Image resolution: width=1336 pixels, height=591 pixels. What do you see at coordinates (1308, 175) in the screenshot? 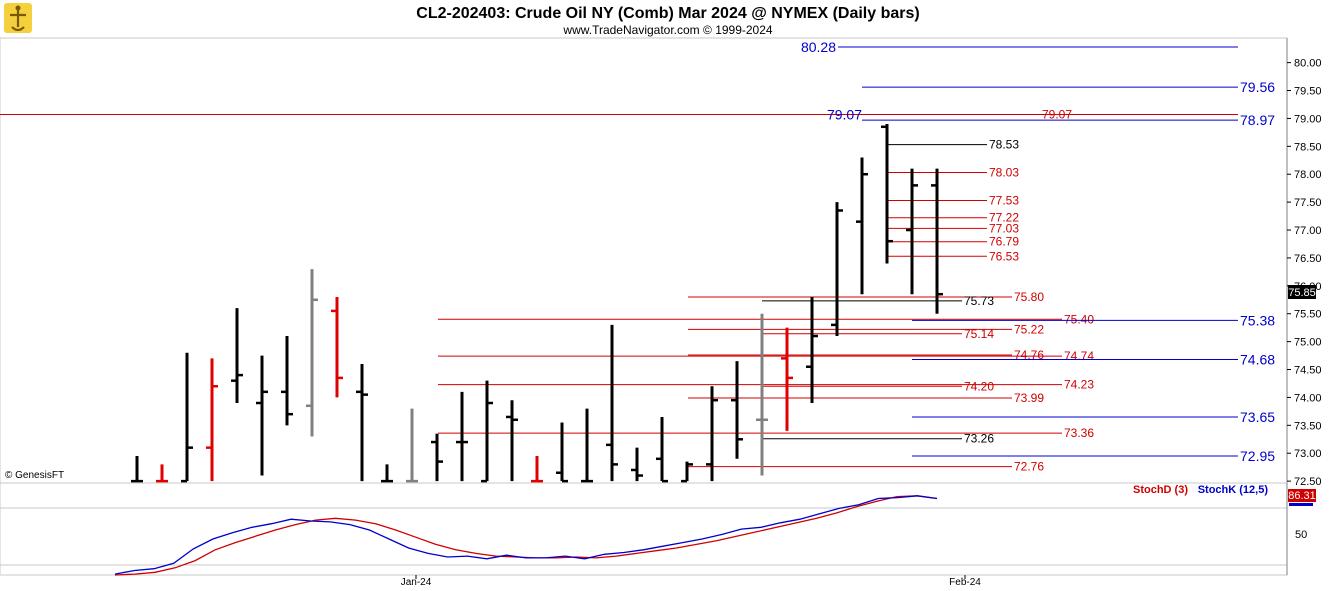
I see `price-tick-label: 78.00` at bounding box center [1308, 175].